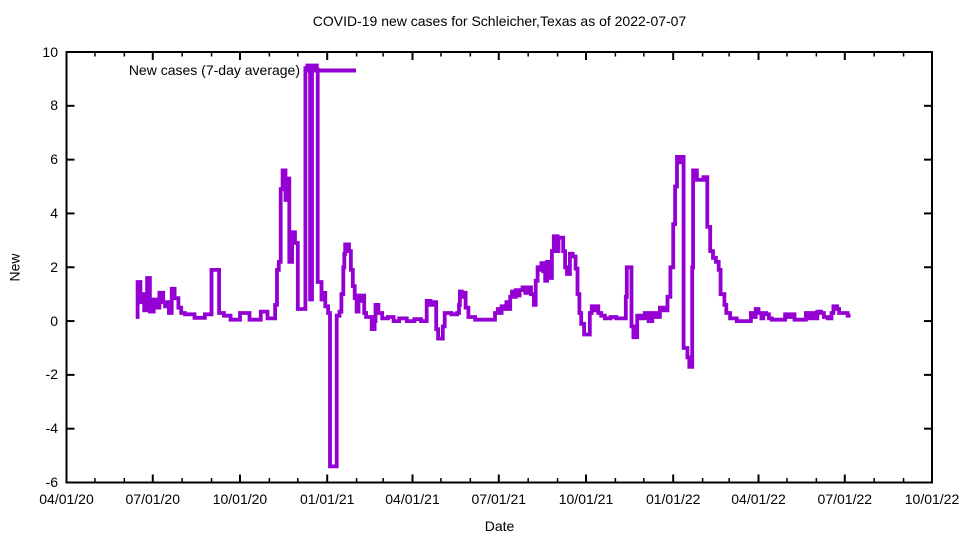 This screenshot has height=540, width=960. I want to click on legend-label: New cases (7-day average), so click(214, 70).